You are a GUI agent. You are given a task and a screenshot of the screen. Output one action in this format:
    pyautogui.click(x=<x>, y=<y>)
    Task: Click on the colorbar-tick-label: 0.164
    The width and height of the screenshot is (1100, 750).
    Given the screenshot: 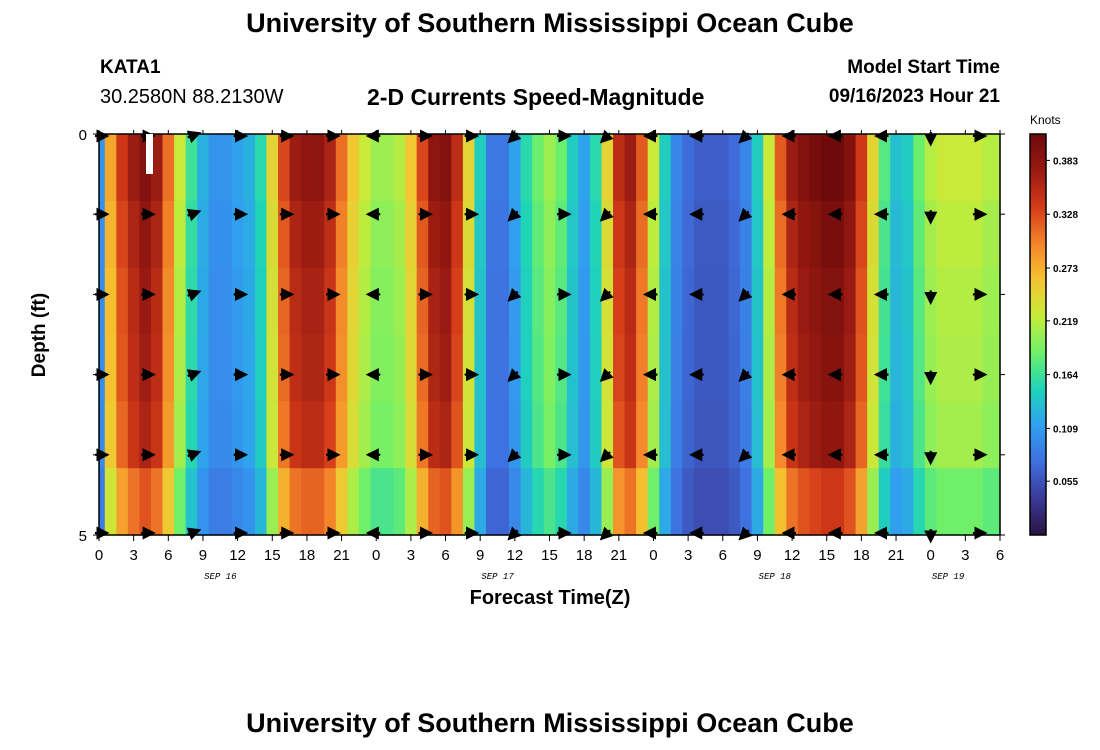 What is the action you would take?
    pyautogui.click(x=1065, y=376)
    